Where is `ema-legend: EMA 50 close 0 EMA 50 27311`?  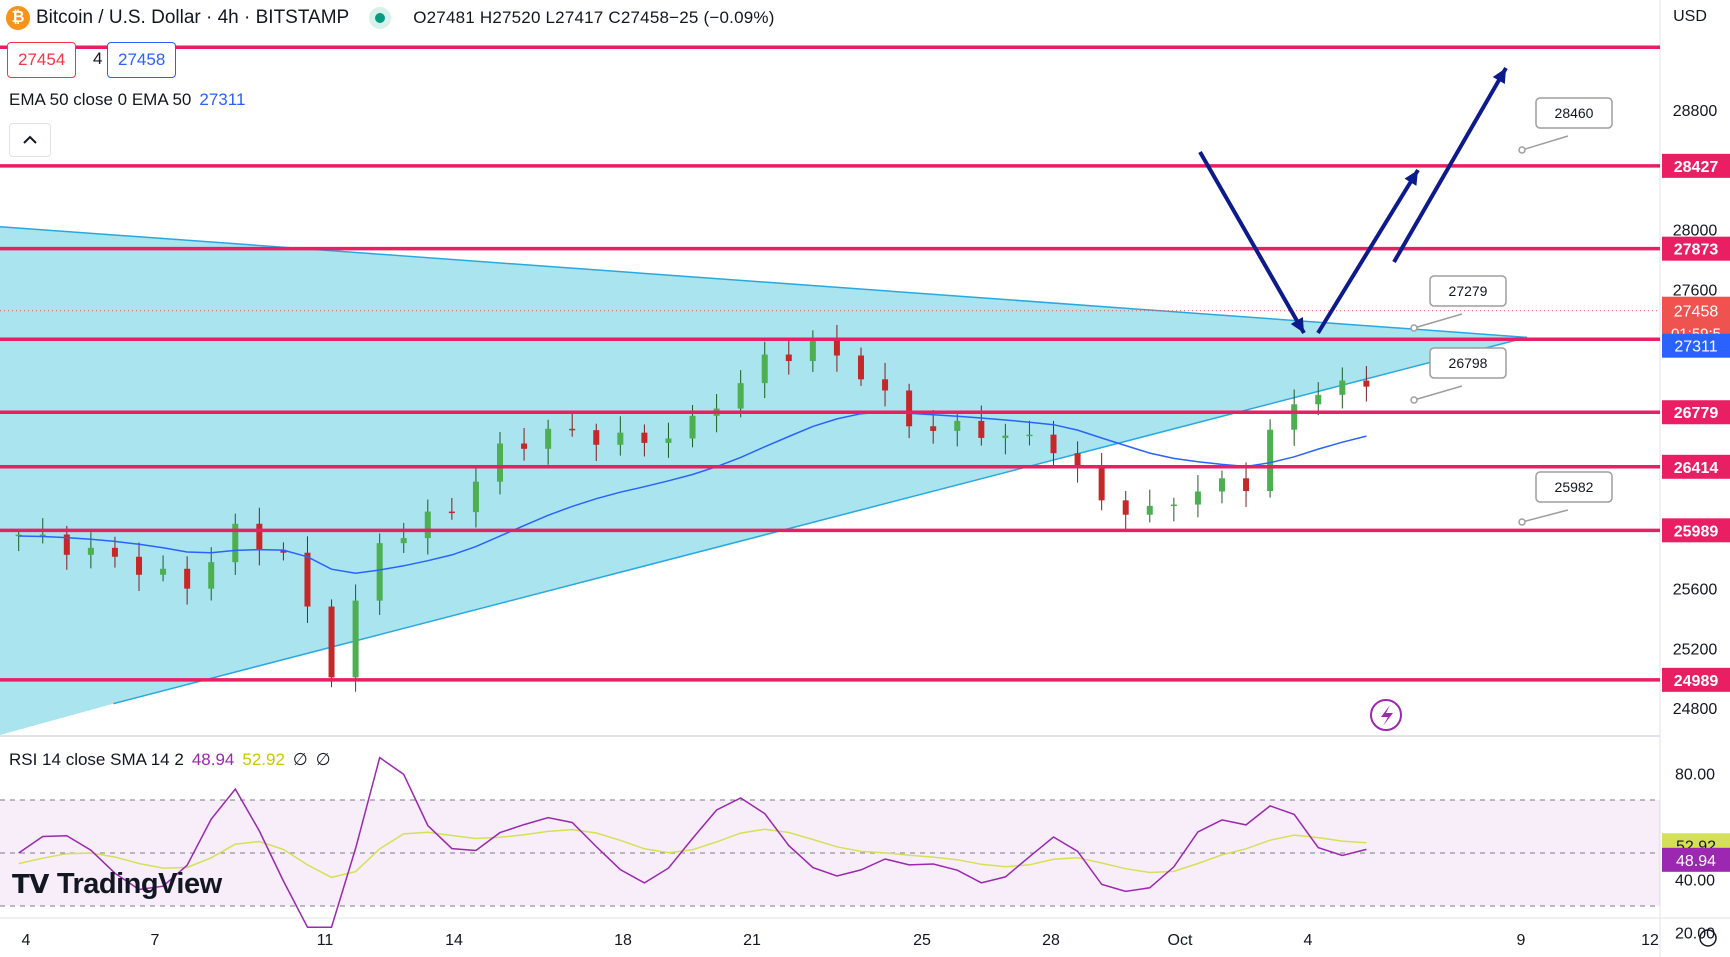
ema-legend: EMA 50 close 0 EMA 50 27311 is located at coordinates (127, 100).